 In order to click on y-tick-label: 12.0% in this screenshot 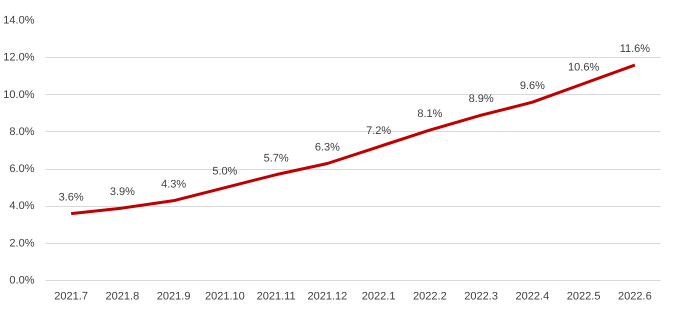, I will do `click(19, 58)`.